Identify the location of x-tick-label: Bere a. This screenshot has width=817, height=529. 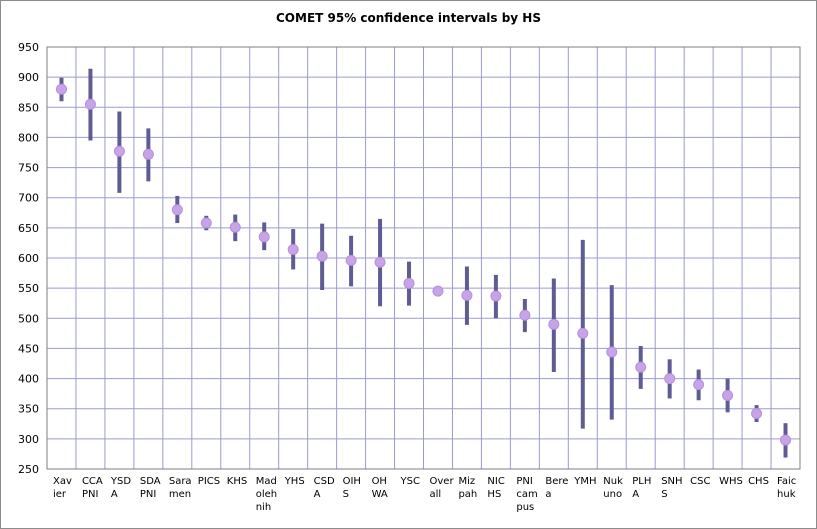
(556, 488).